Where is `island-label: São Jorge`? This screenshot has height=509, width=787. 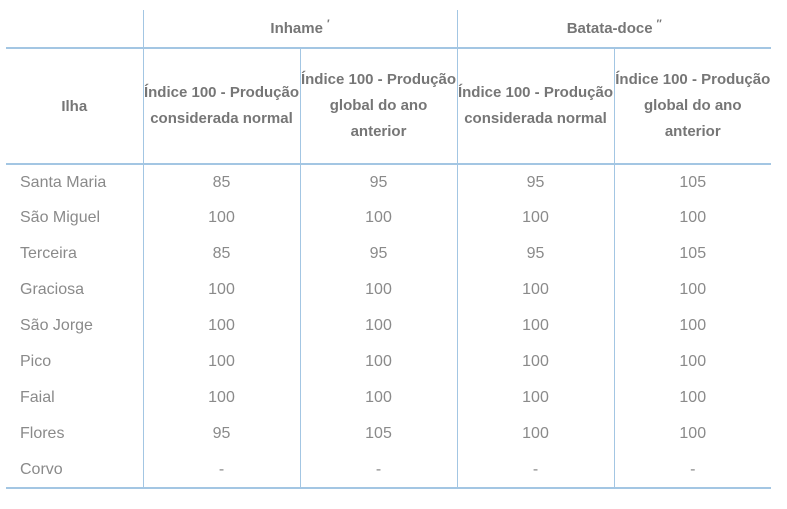
island-label: São Jorge is located at coordinates (56, 325).